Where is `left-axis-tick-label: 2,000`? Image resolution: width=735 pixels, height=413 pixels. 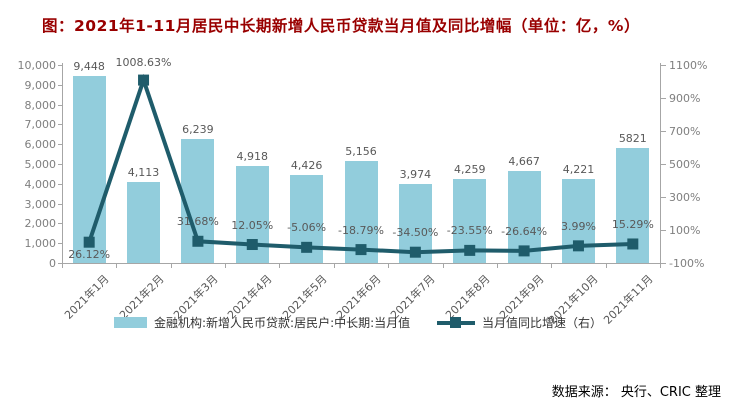 left-axis-tick-label: 2,000 is located at coordinates (40, 224).